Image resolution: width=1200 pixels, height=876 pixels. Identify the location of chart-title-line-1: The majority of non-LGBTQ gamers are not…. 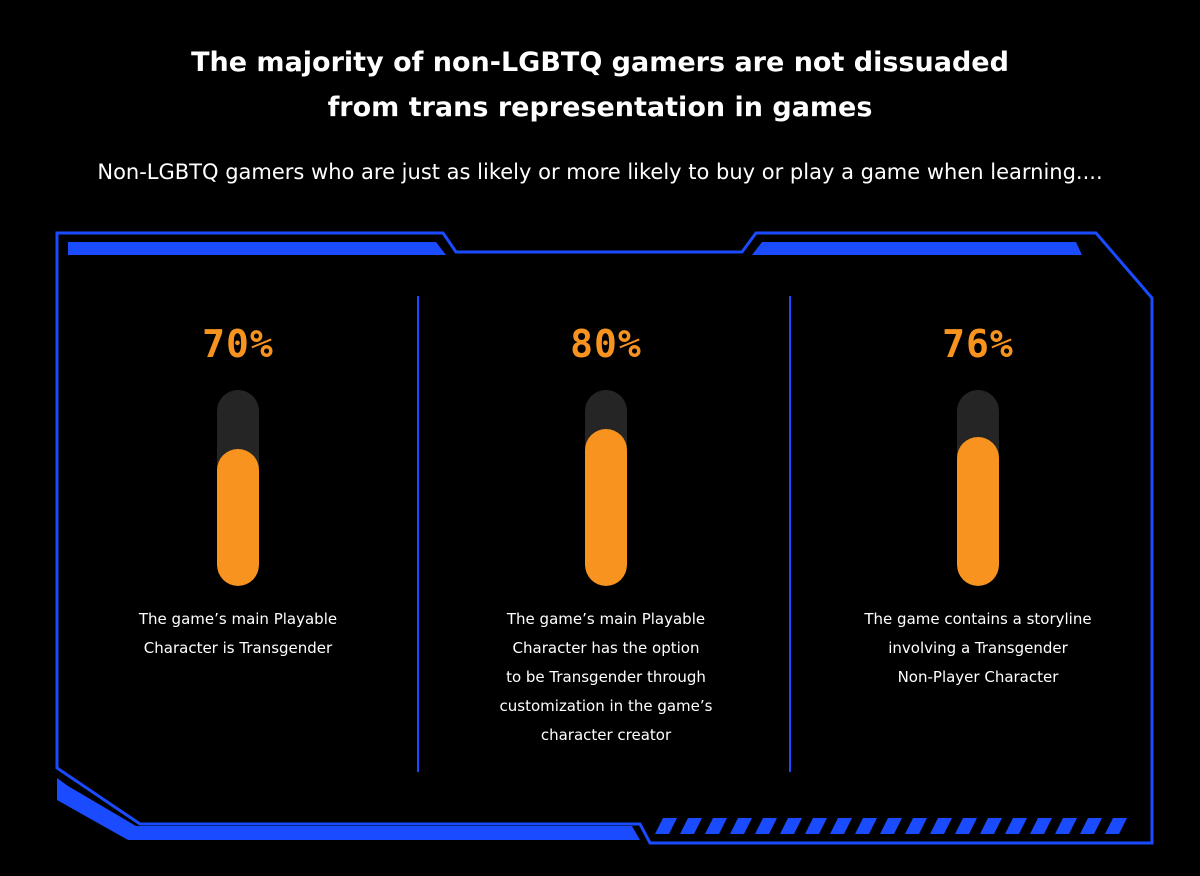
(600, 62).